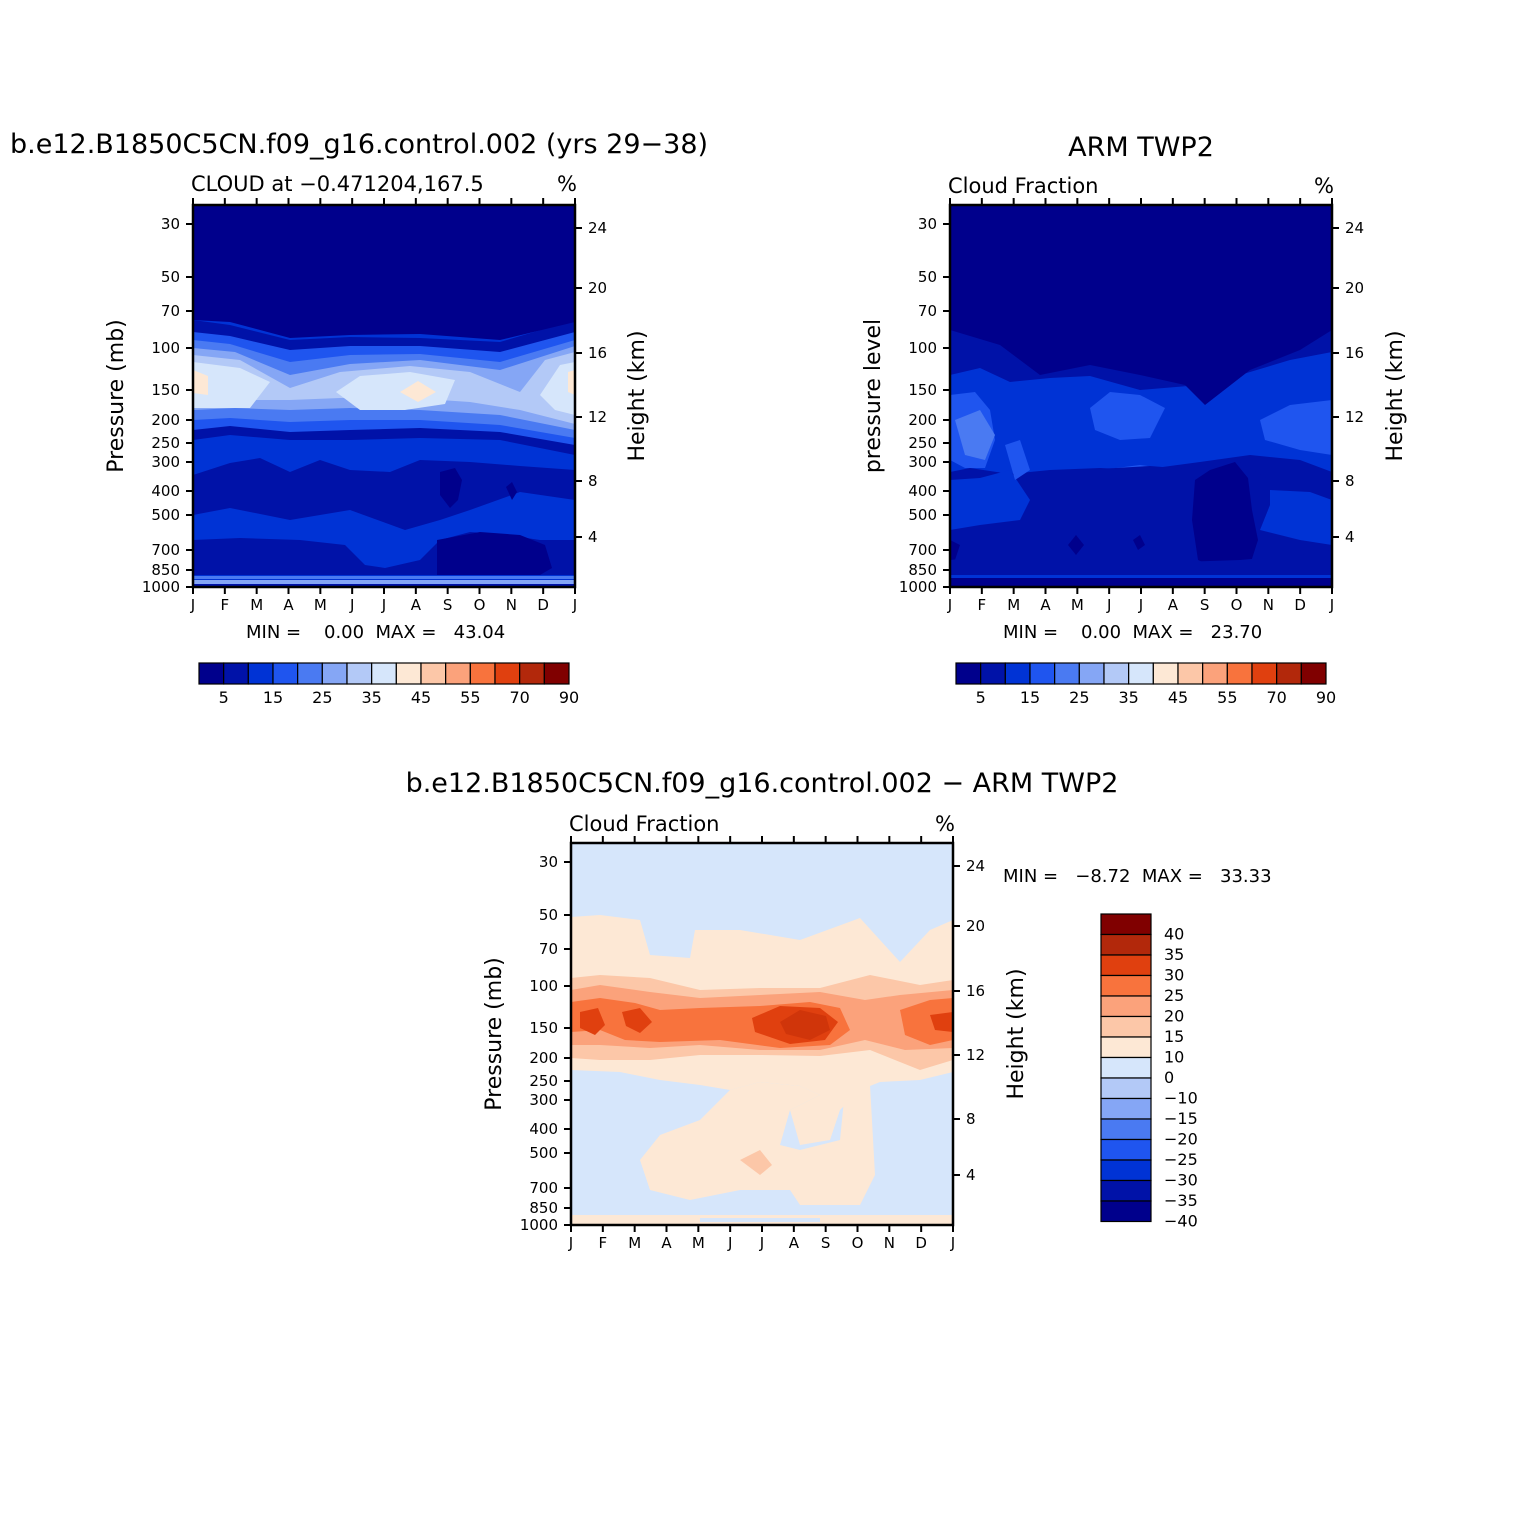 The width and height of the screenshot is (1525, 1525). Describe the element at coordinates (1023, 186) in the screenshot. I see `panel-obs-subtitle: Cloud Fraction` at that location.